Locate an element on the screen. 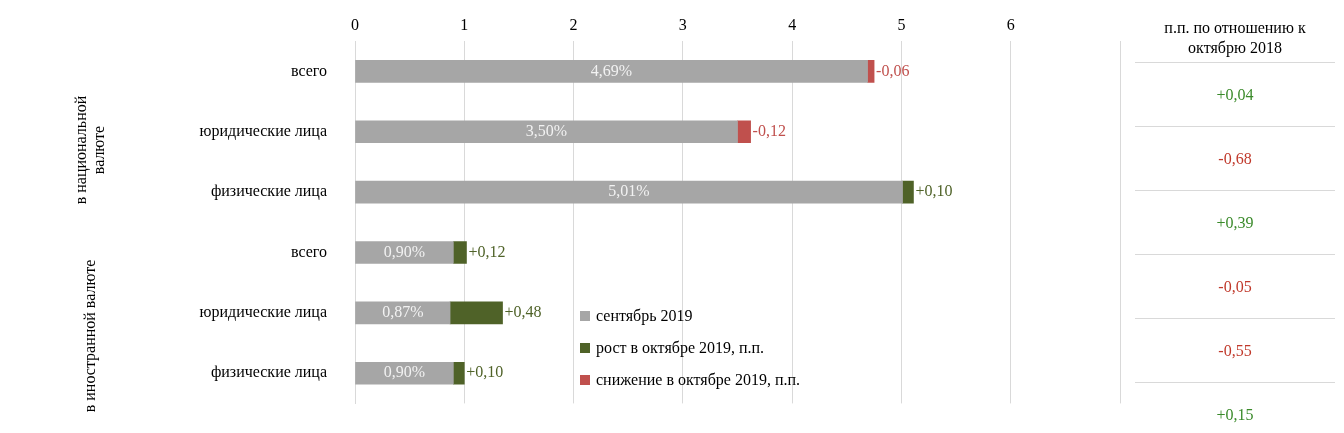 The width and height of the screenshot is (1344, 433). x-tick-label: 1 is located at coordinates (464, 24).